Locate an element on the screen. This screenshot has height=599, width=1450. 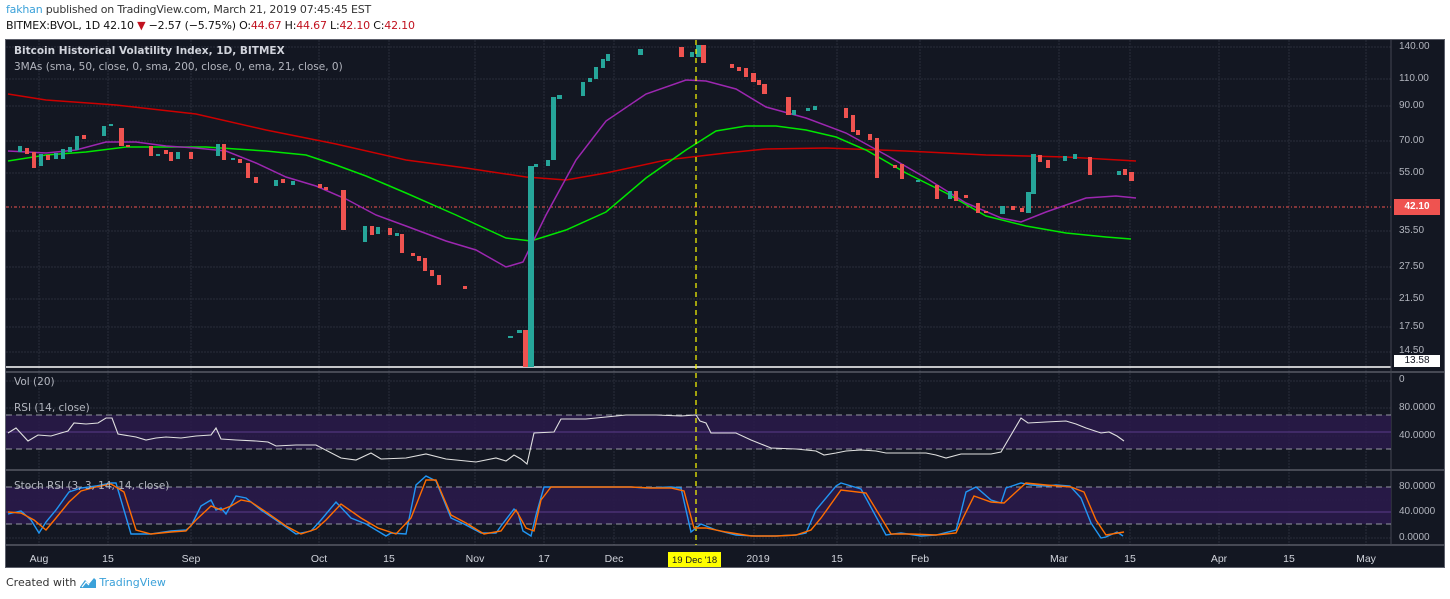
price-tick: 17.50 is located at coordinates (1412, 326).